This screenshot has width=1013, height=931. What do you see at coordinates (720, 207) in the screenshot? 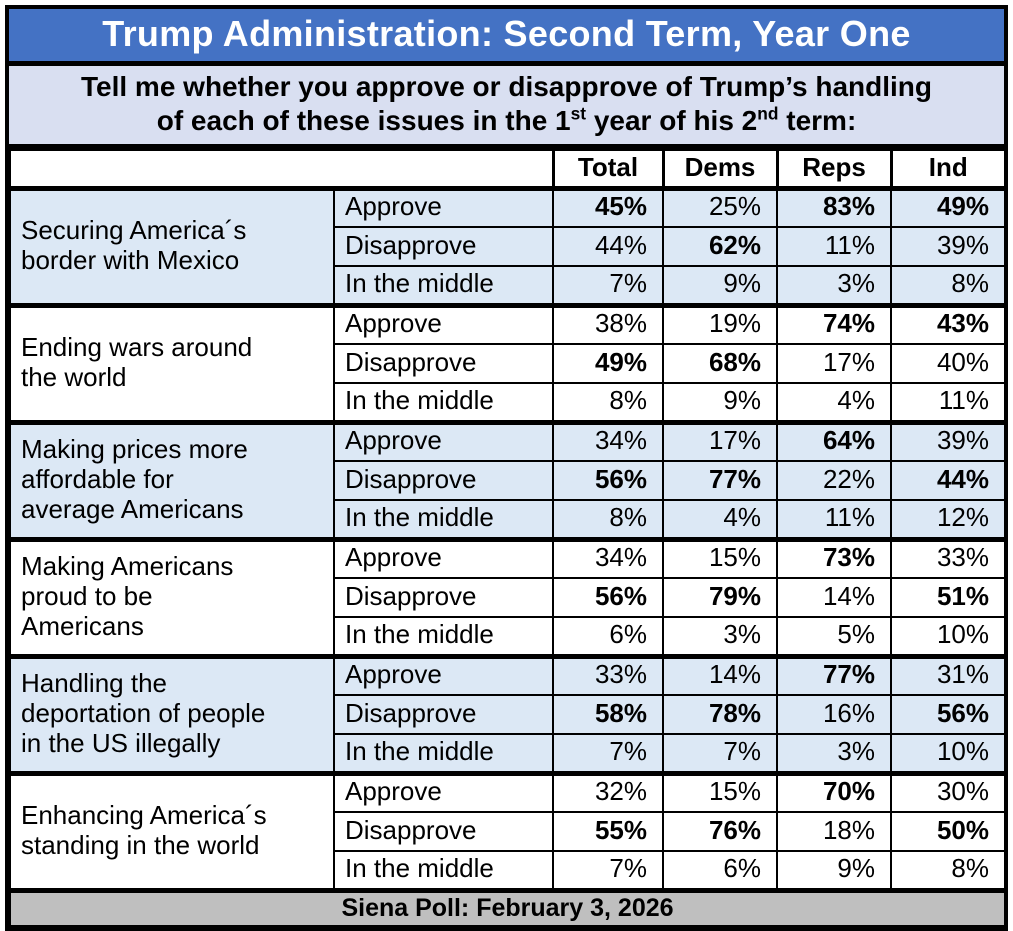
I see `value-cell: 25%` at bounding box center [720, 207].